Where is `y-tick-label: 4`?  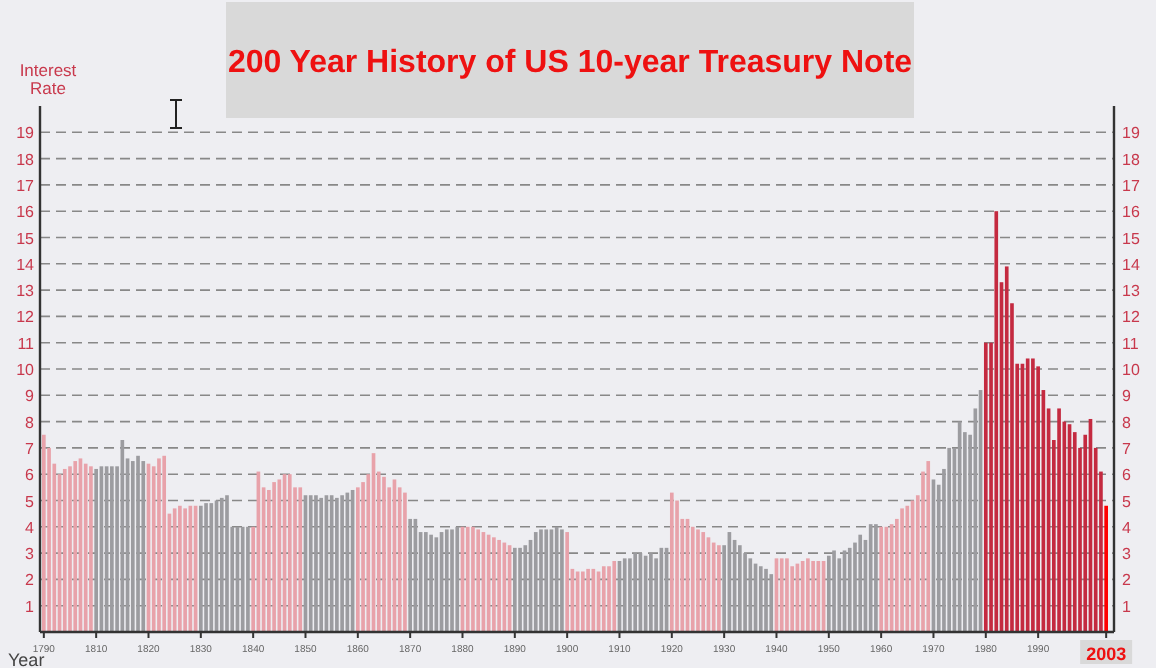 y-tick-label: 4 is located at coordinates (30, 527).